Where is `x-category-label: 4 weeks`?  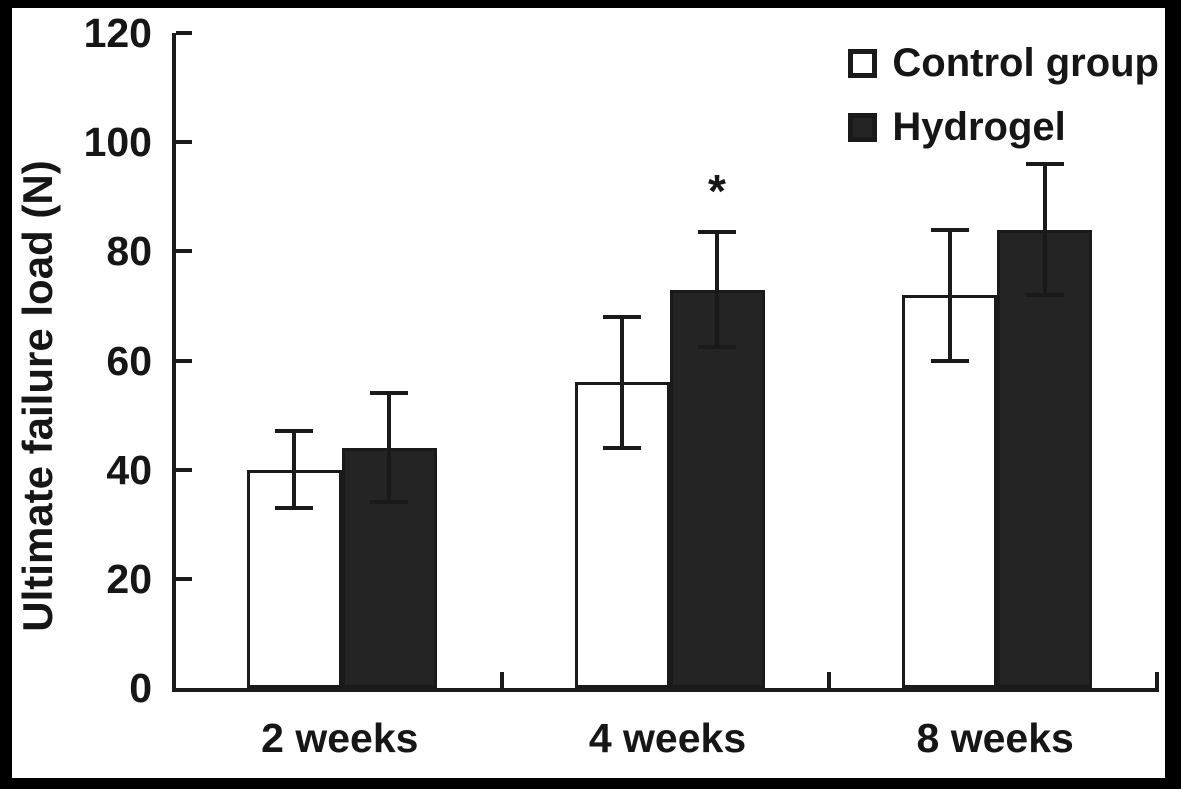
x-category-label: 4 weeks is located at coordinates (667, 738).